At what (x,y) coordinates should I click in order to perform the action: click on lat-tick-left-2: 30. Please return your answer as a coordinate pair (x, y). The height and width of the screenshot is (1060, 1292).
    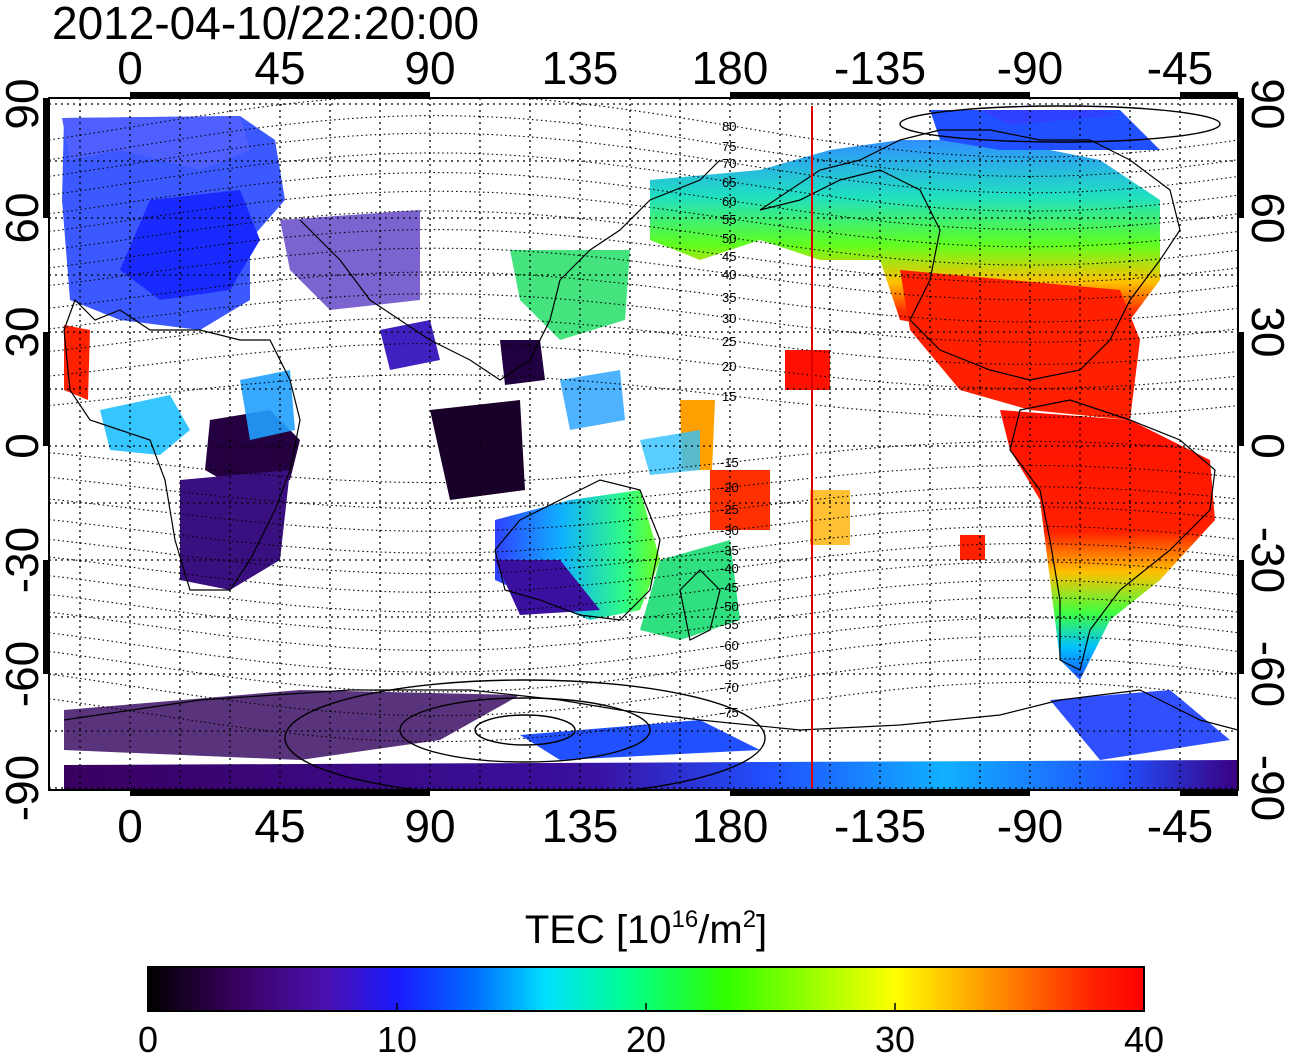
    Looking at the image, I should click on (24, 332).